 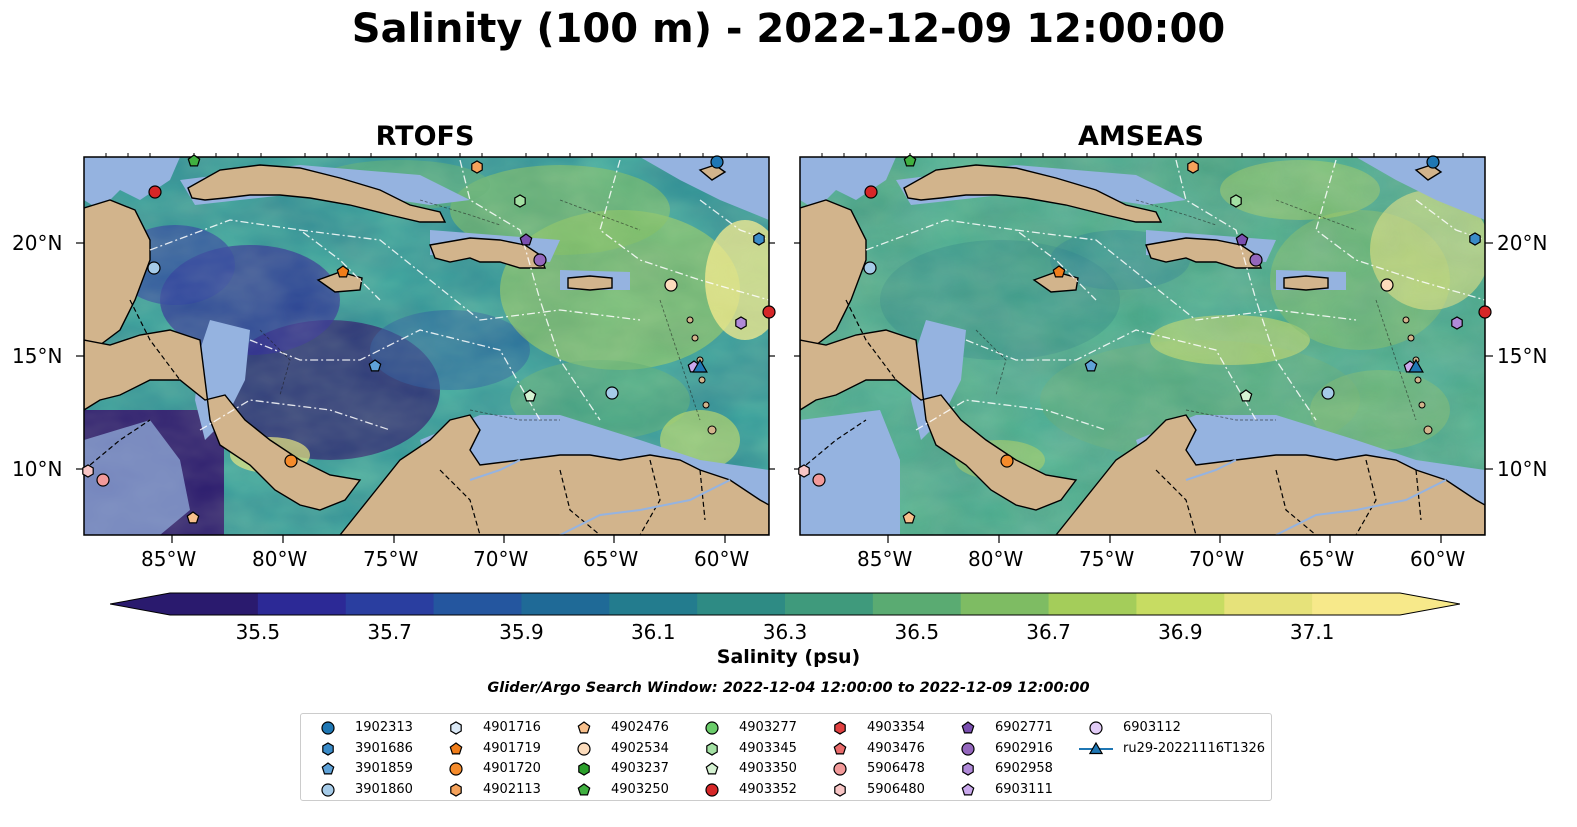 What do you see at coordinates (785, 632) in the screenshot?
I see `colorbar-tick-label: 36.3` at bounding box center [785, 632].